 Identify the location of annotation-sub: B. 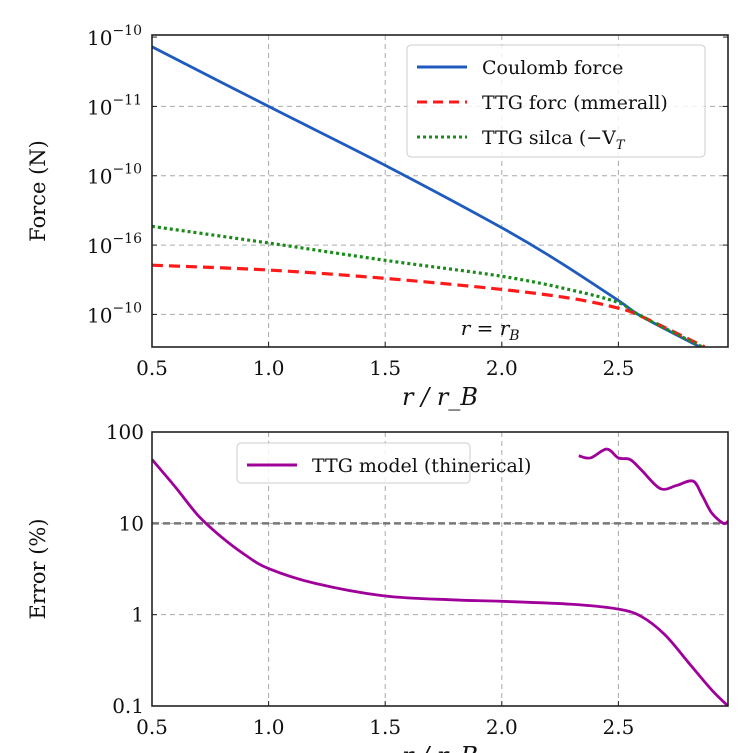
(513, 336).